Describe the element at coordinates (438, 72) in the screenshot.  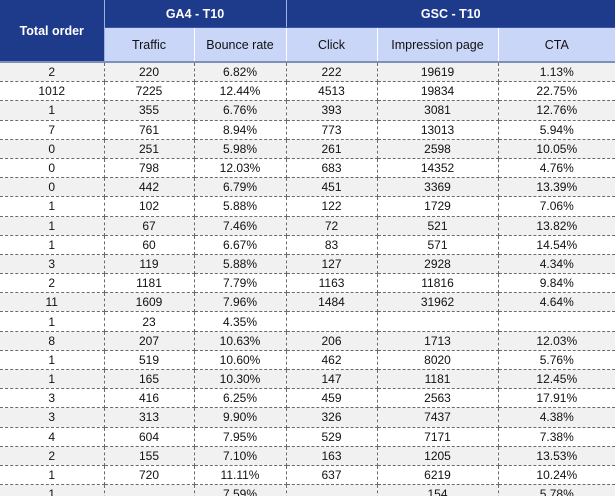
I see `impression-page-cell: 19619` at that location.